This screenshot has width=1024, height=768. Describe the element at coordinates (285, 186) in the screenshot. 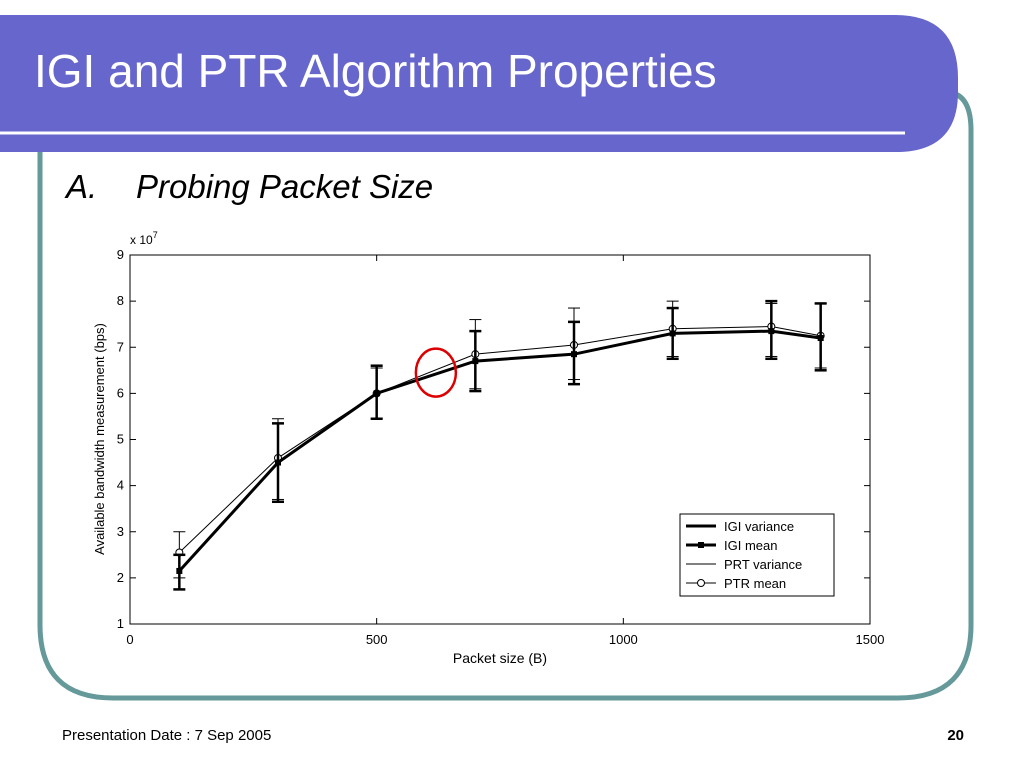

I see `subtitle-text: Probing Packet Size` at that location.